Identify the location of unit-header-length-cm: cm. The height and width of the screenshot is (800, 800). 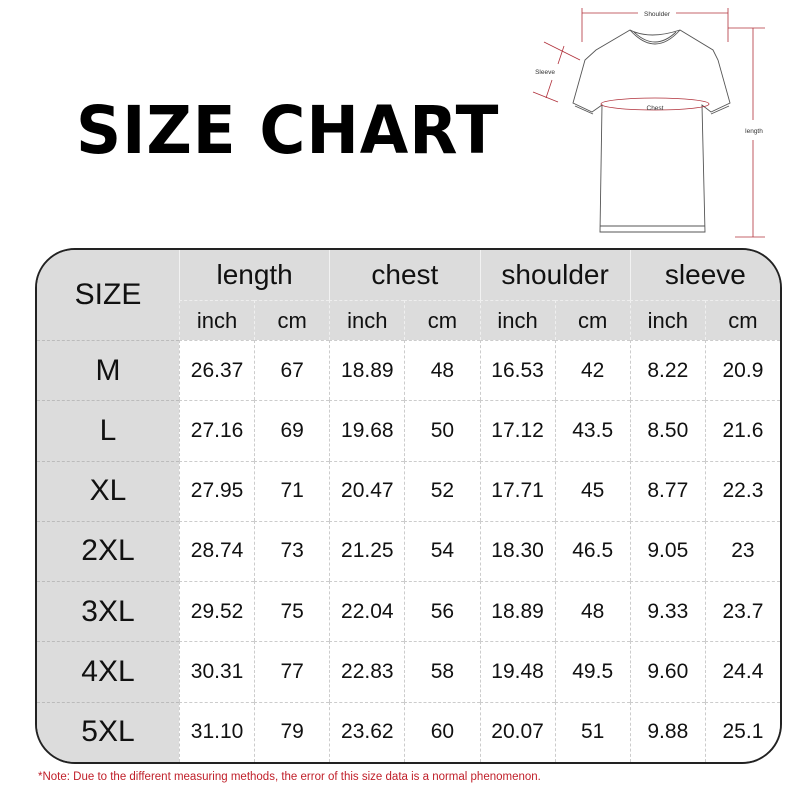
(292, 320).